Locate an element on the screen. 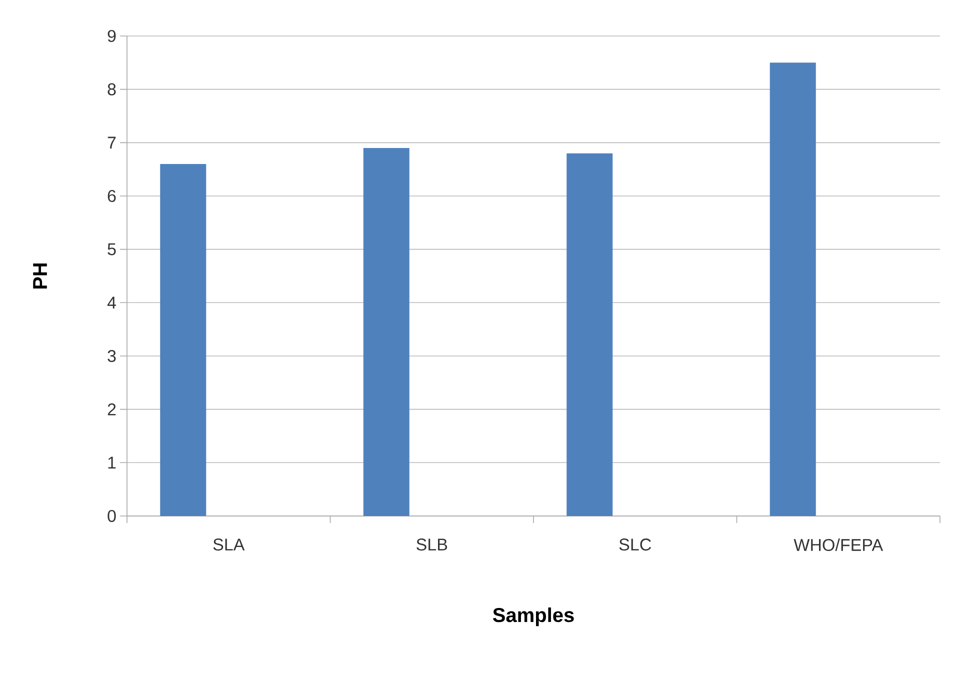  x-tick-label: SLC is located at coordinates (635, 544).